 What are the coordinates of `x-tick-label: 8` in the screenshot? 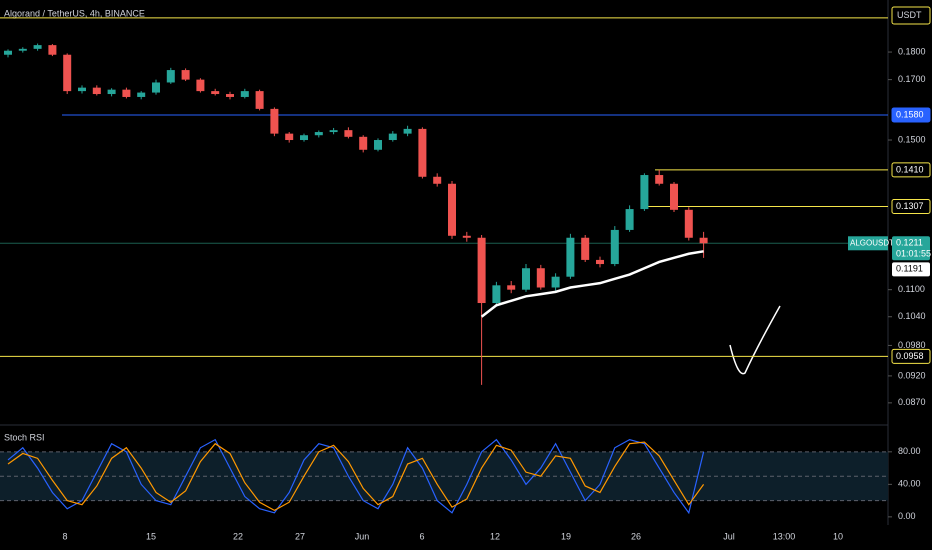 It's located at (64, 536).